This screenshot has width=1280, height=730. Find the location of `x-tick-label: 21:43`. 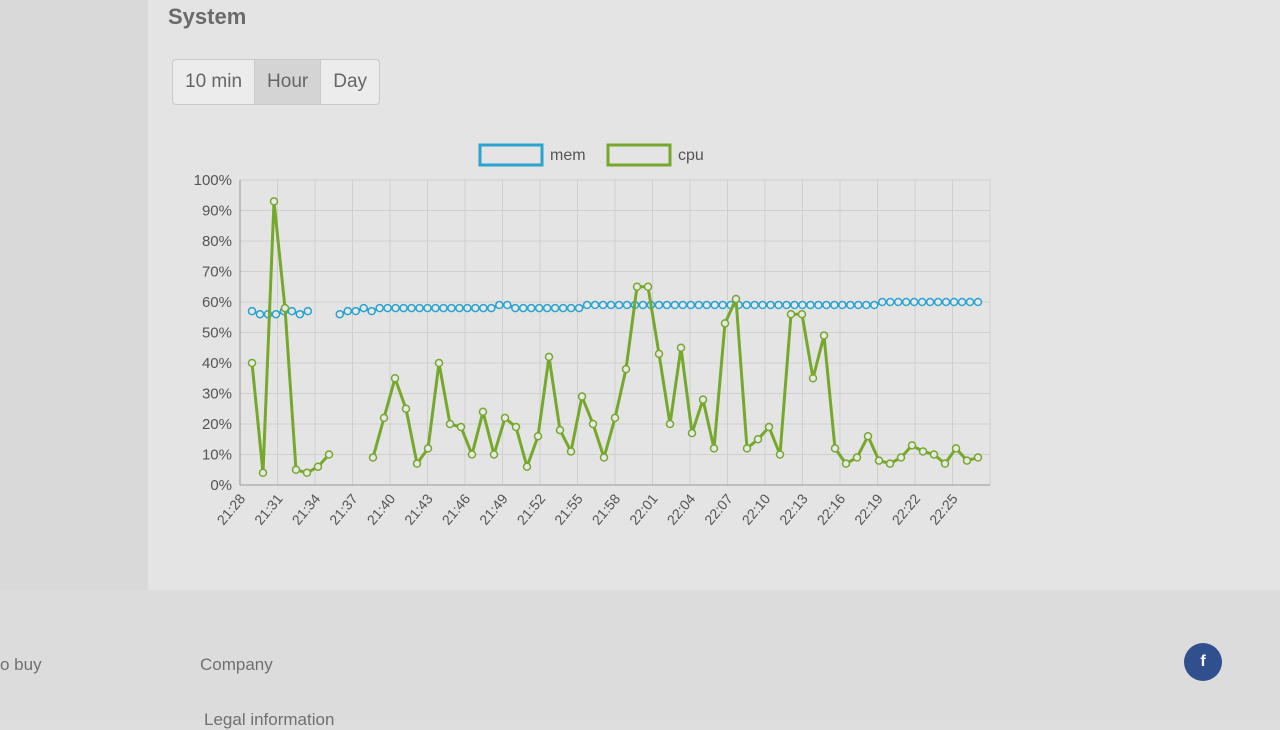

x-tick-label: 21:43 is located at coordinates (418, 508).